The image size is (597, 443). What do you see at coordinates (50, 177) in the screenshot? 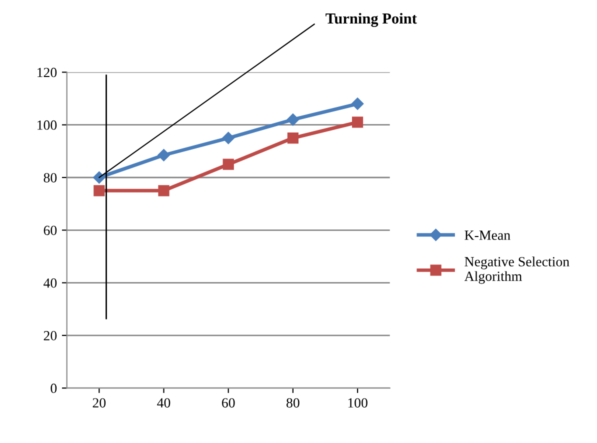
I see `y-tick-label: 80` at bounding box center [50, 177].